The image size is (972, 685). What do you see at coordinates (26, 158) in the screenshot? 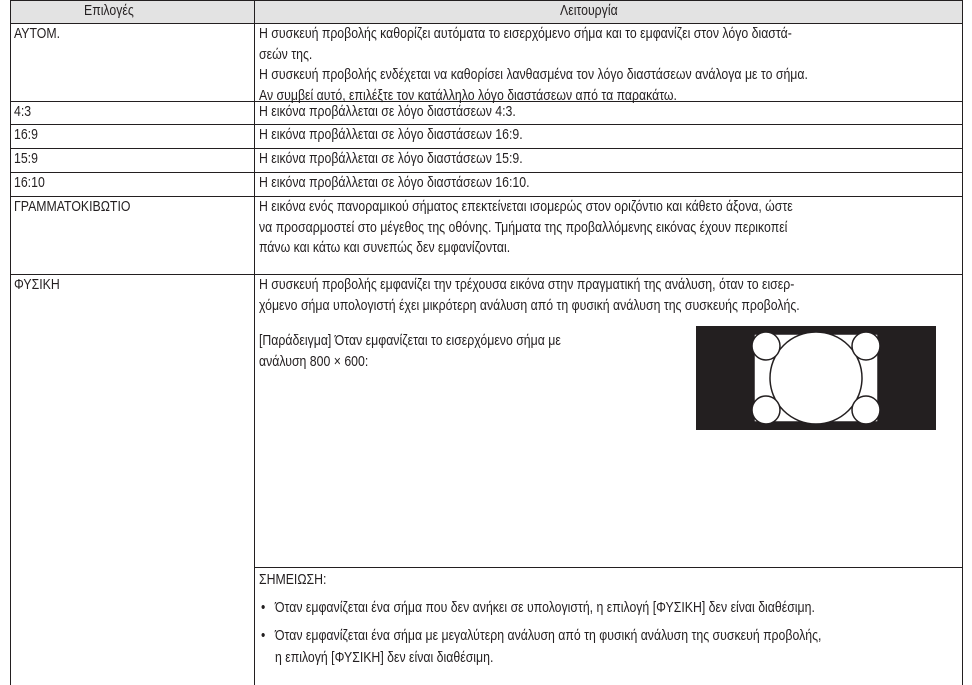
I see `option-text: 15:9` at bounding box center [26, 158].